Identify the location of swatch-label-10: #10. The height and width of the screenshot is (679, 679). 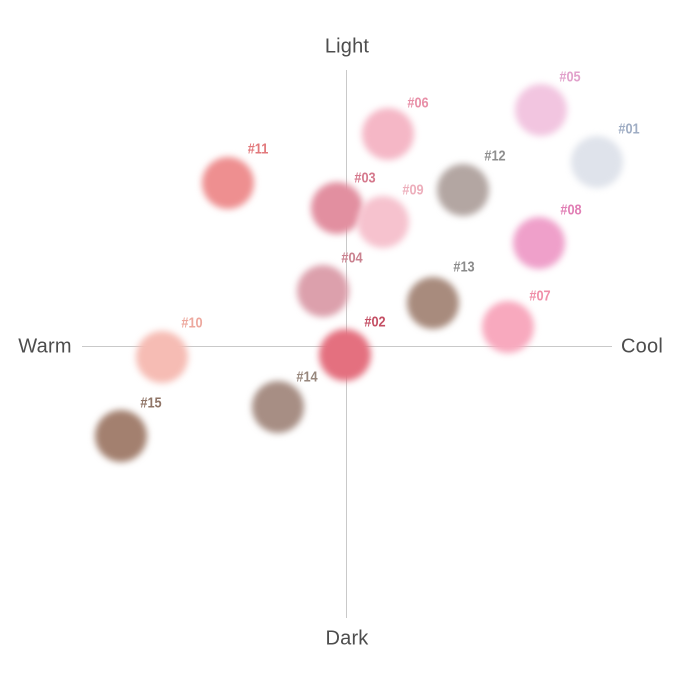
(192, 323).